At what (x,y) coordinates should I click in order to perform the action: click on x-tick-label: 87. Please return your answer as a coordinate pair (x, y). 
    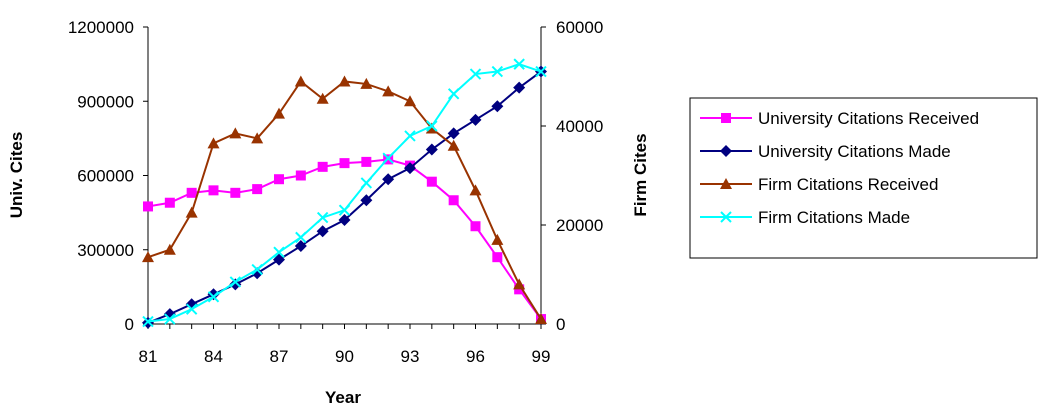
    Looking at the image, I should click on (279, 356).